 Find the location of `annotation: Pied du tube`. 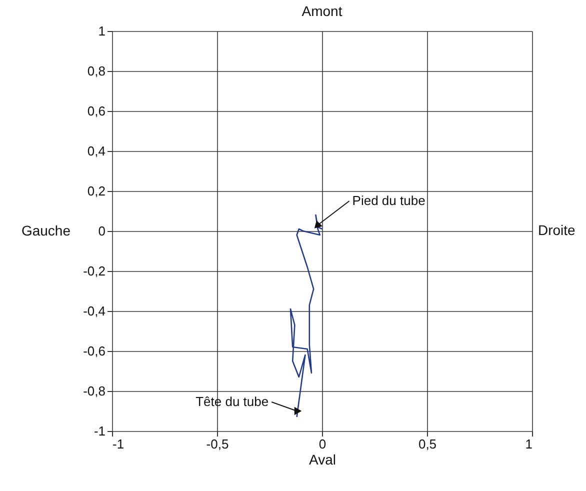

annotation: Pied du tube is located at coordinates (389, 200).